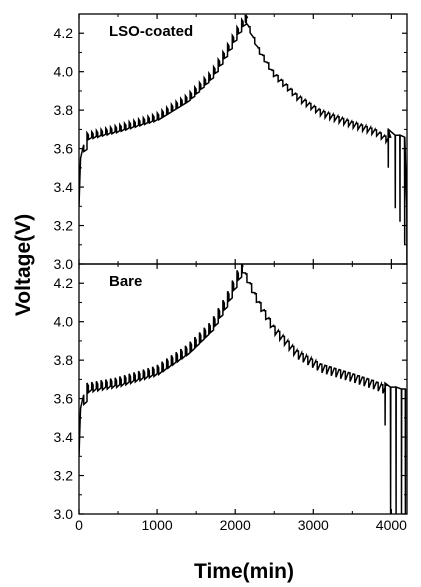  I want to click on panel-label: Bare, so click(125, 281).